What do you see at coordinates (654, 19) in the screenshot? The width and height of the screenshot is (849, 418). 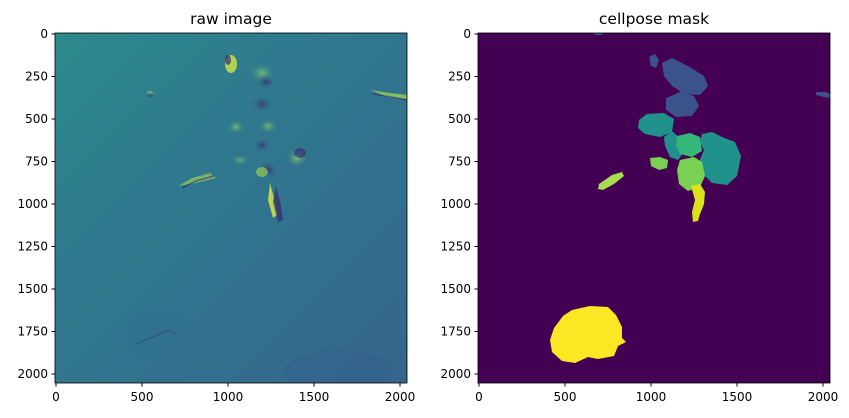 I see `cellpose-mask-title: cellpose mask` at bounding box center [654, 19].